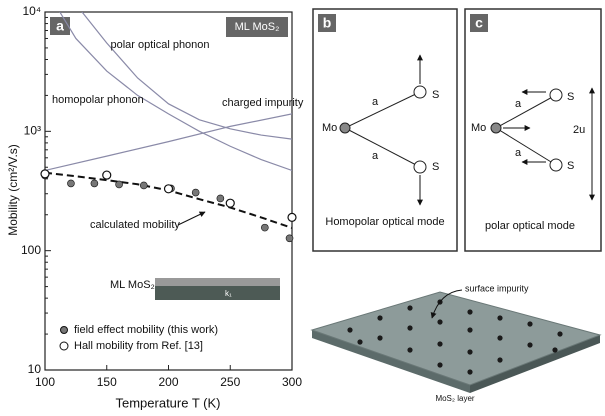  I want to click on y-tick-label: 10³, so click(32, 131).